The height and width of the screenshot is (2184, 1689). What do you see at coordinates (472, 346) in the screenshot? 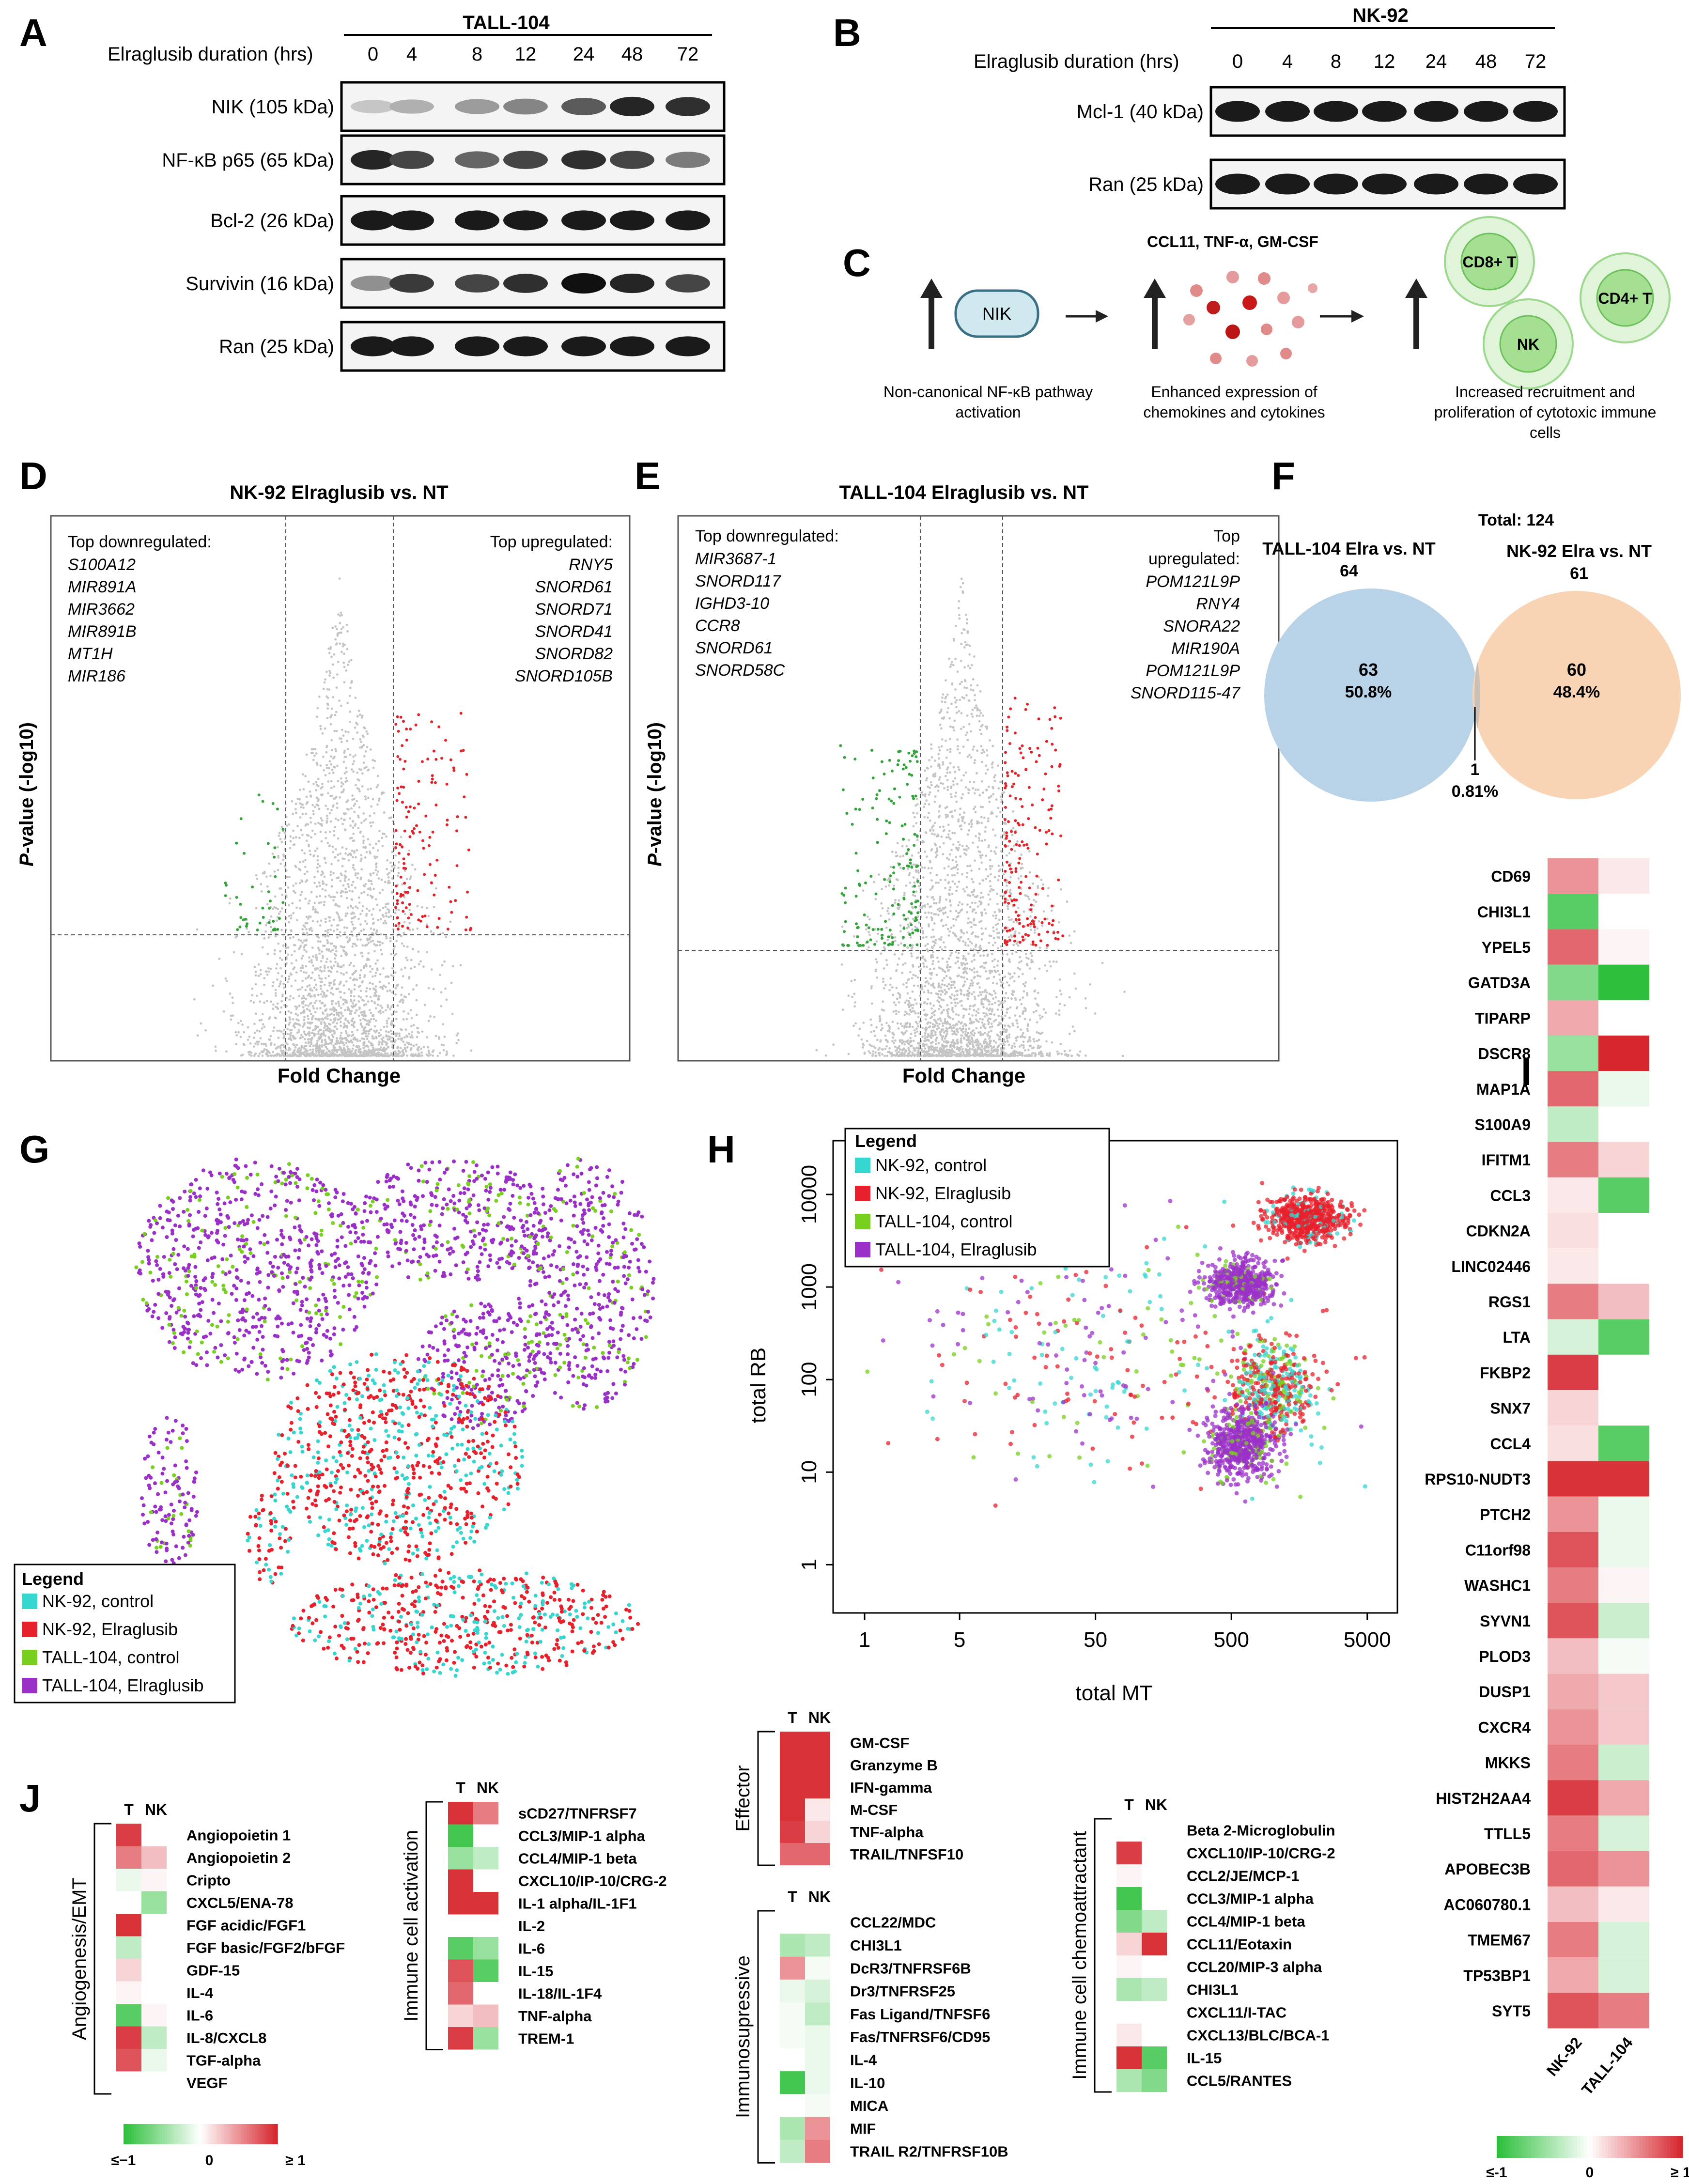
I see `blot-row: Ran (25 kDa)` at bounding box center [472, 346].